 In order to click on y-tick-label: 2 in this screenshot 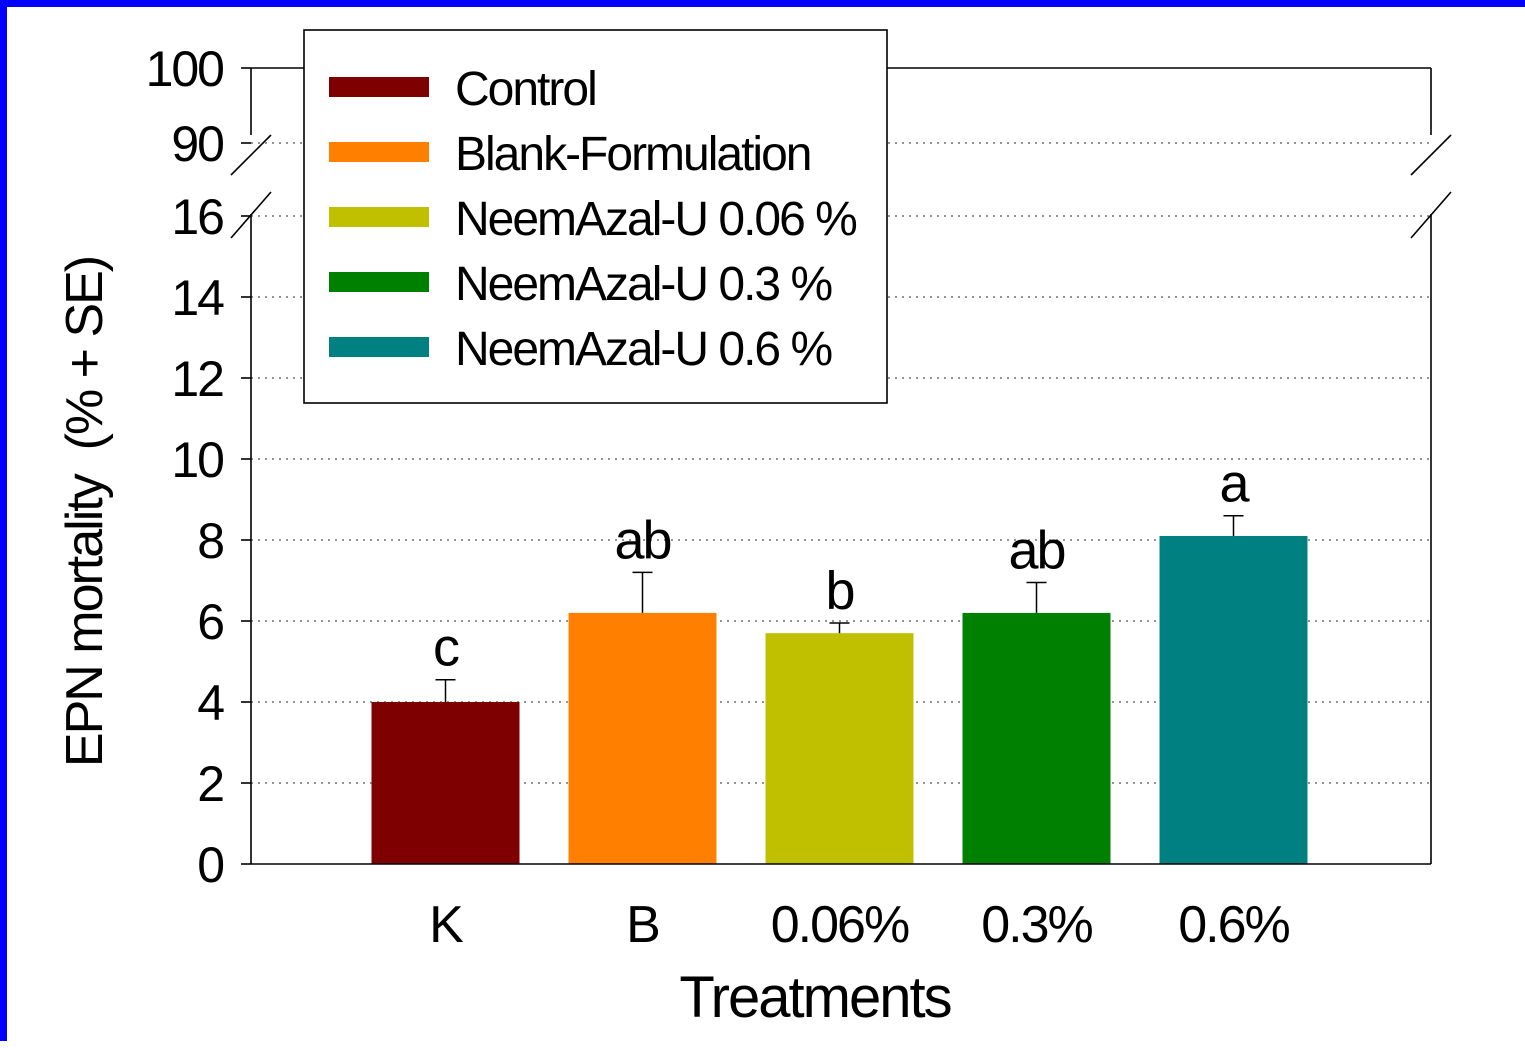, I will do `click(210, 784)`.